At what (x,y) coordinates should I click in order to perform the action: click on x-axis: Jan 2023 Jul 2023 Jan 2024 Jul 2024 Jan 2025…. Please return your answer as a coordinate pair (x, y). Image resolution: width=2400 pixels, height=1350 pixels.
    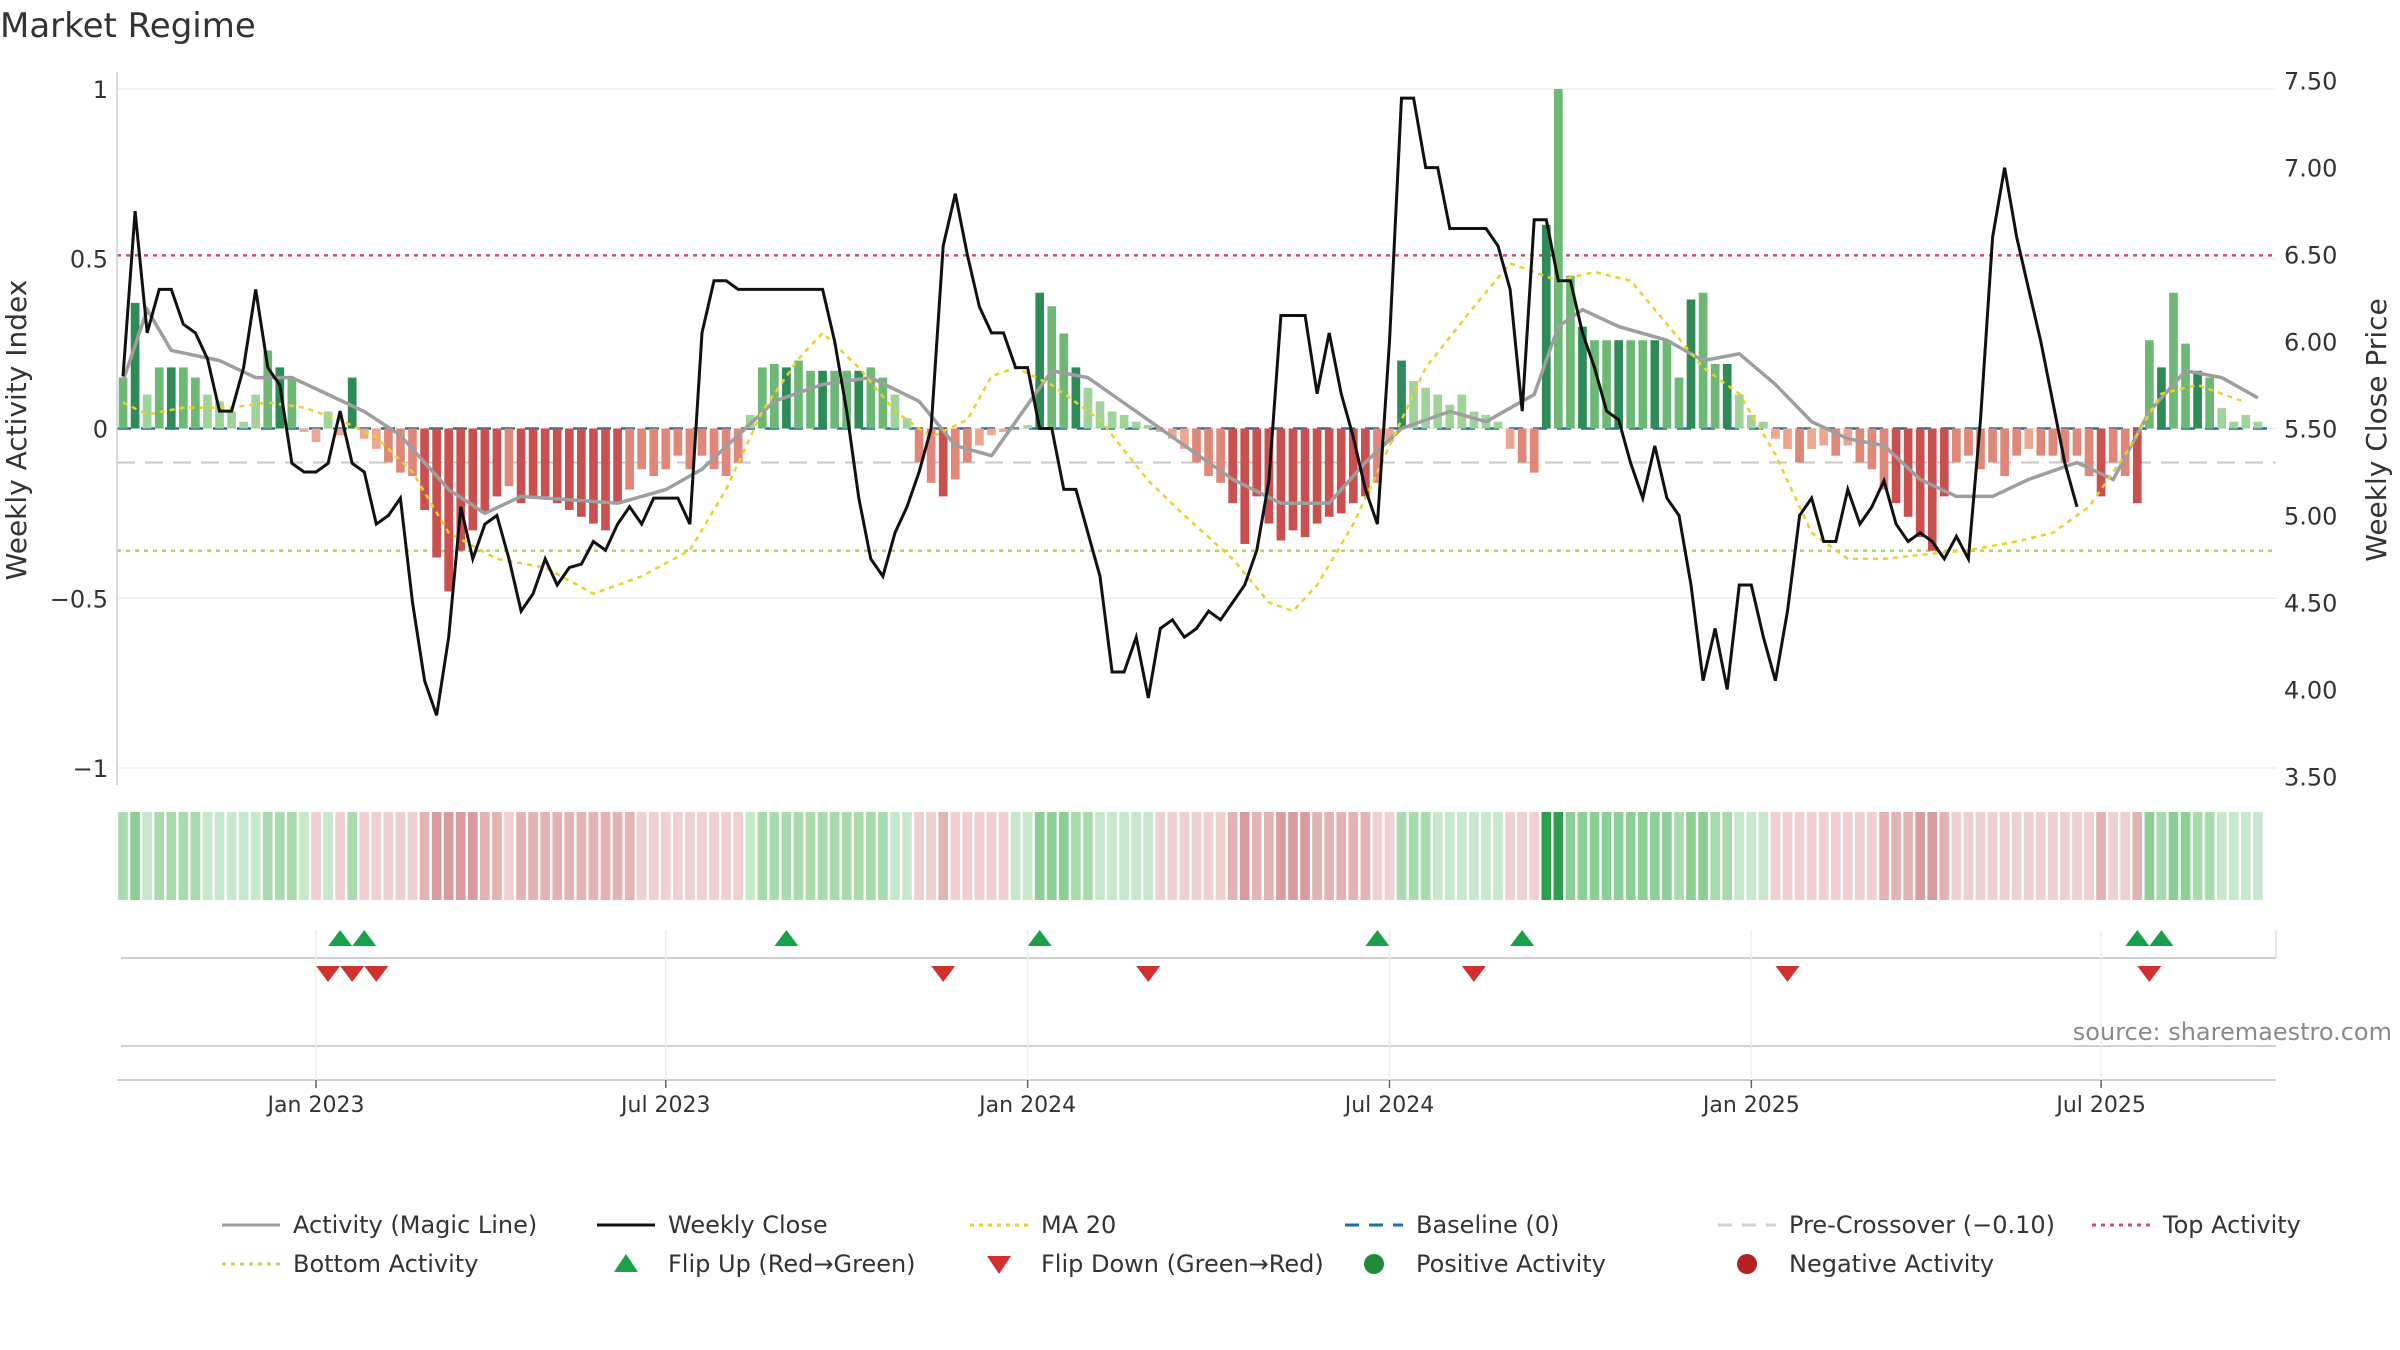
    Looking at the image, I should click on (1196, 1024).